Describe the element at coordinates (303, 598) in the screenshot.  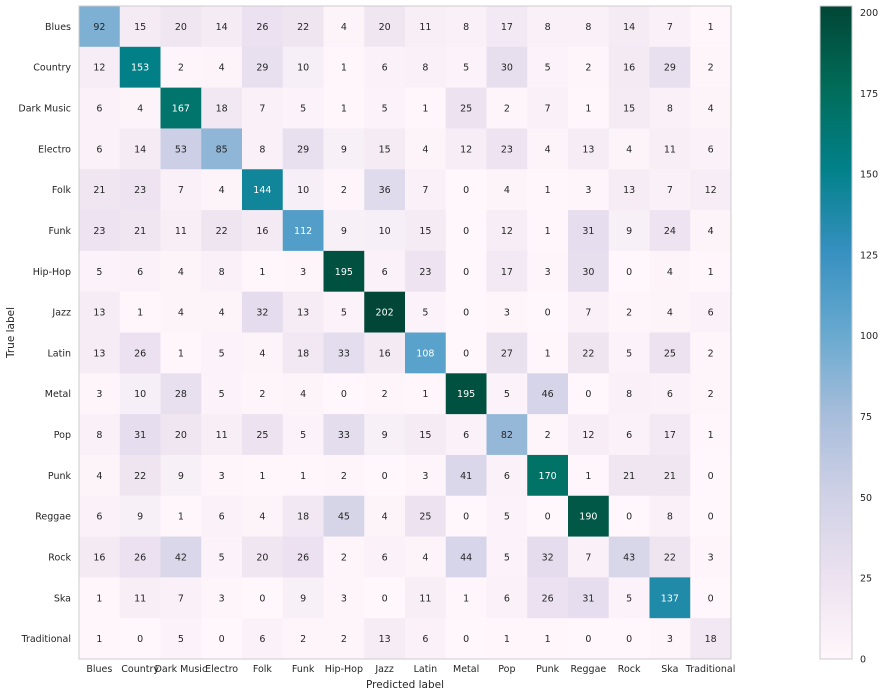
I see `heatmap-cell-value: 9` at that location.